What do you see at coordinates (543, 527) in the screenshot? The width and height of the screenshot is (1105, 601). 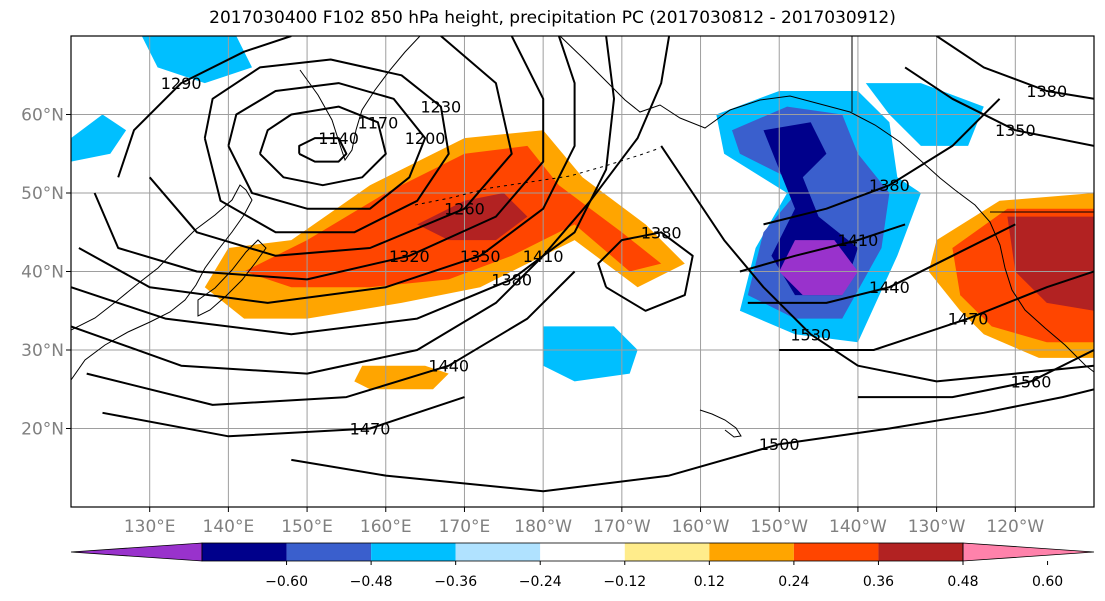 I see `lon-tick-label: 180°W` at bounding box center [543, 527].